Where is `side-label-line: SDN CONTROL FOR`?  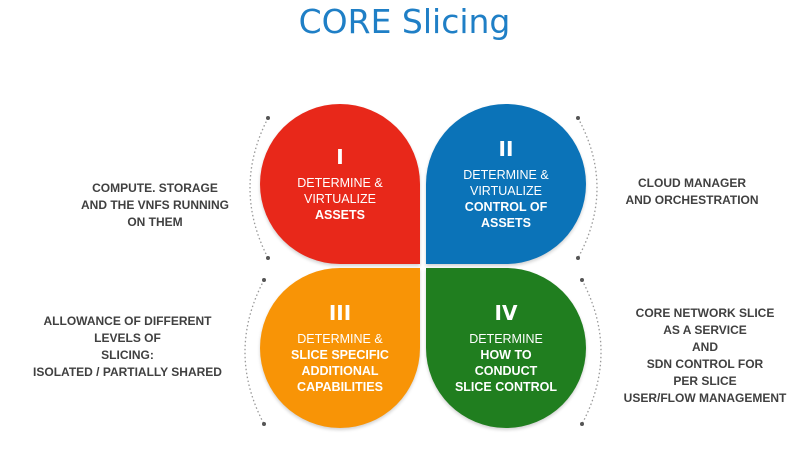 side-label-line: SDN CONTROL FOR is located at coordinates (705, 364).